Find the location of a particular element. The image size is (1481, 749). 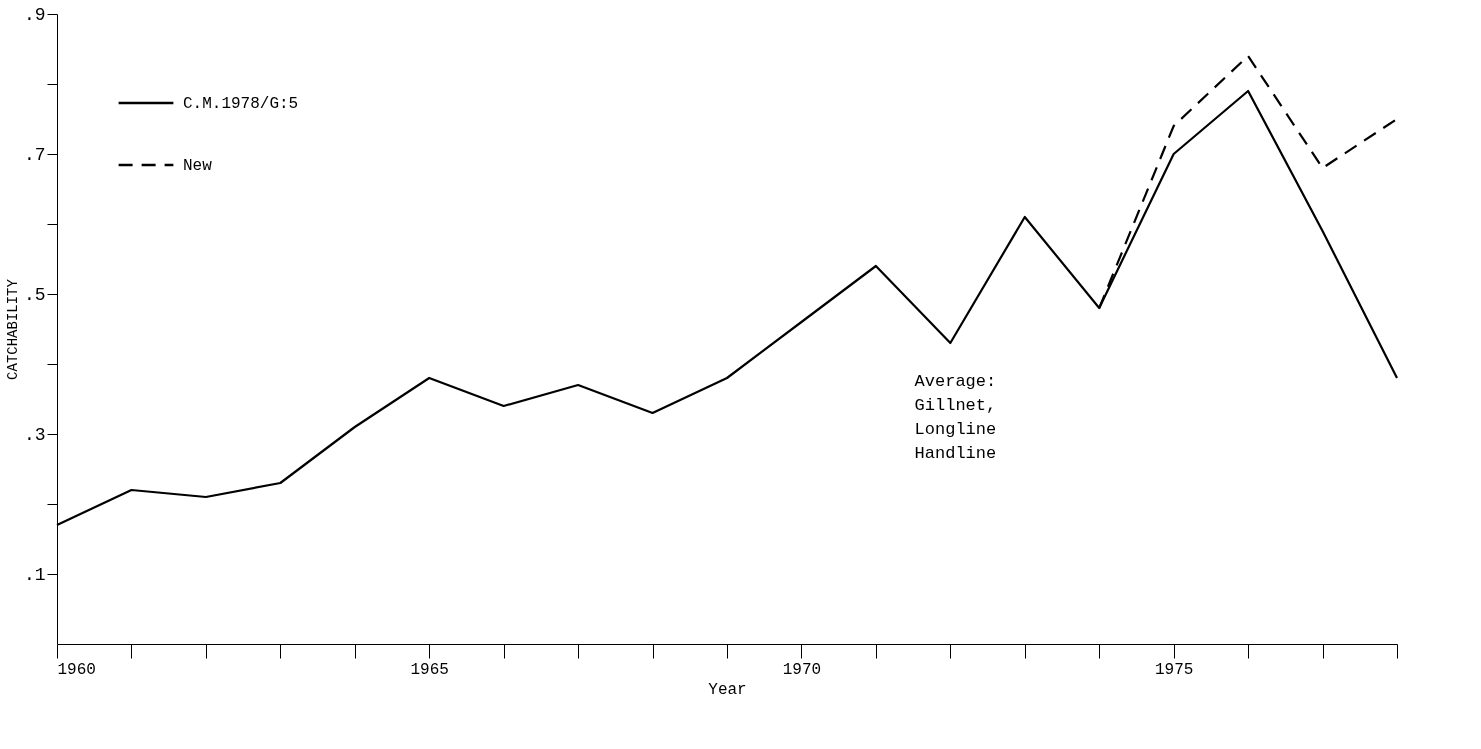

legend-label: New is located at coordinates (198, 166).